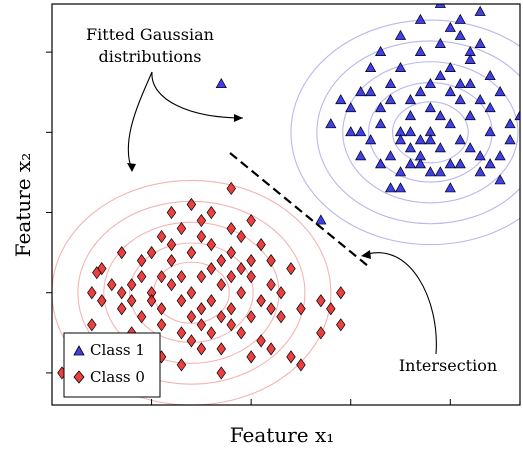 Image resolution: width=523 pixels, height=449 pixels. I want to click on y-axis-label-text: Feature x₂, so click(23, 205).